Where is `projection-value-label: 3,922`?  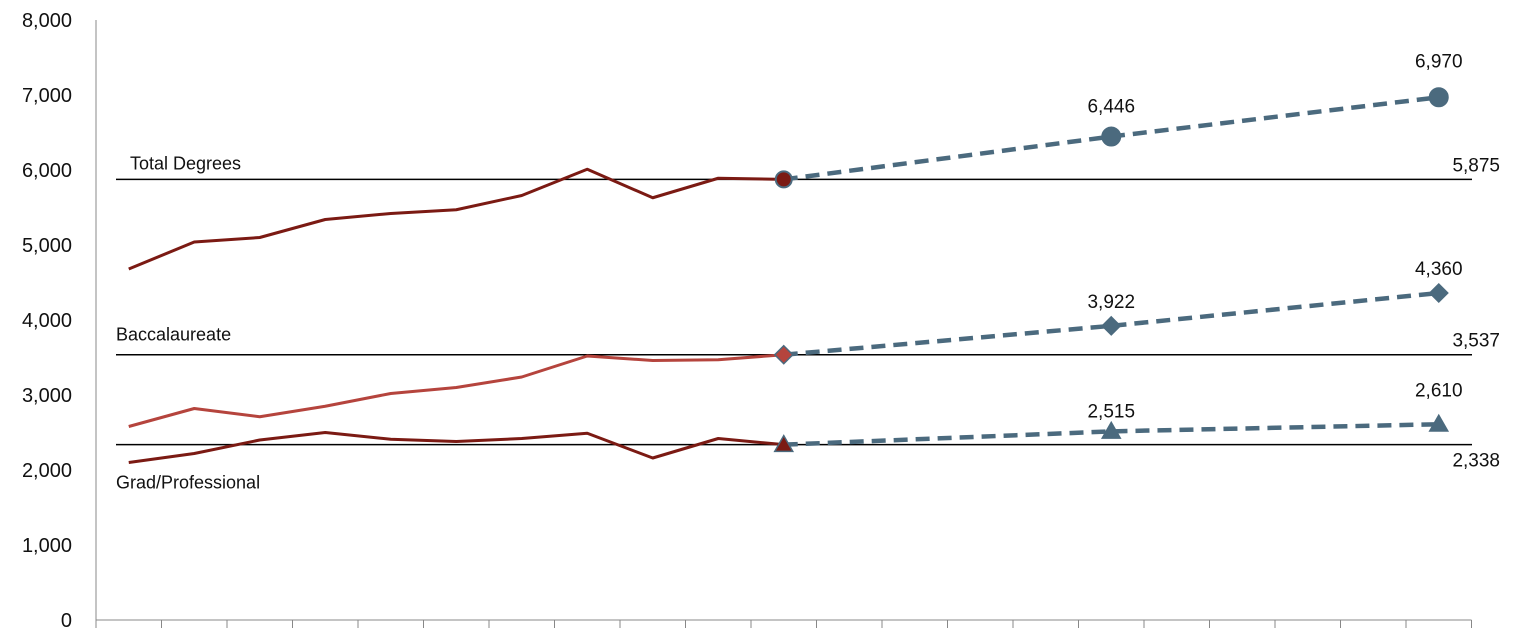 projection-value-label: 3,922 is located at coordinates (1111, 302).